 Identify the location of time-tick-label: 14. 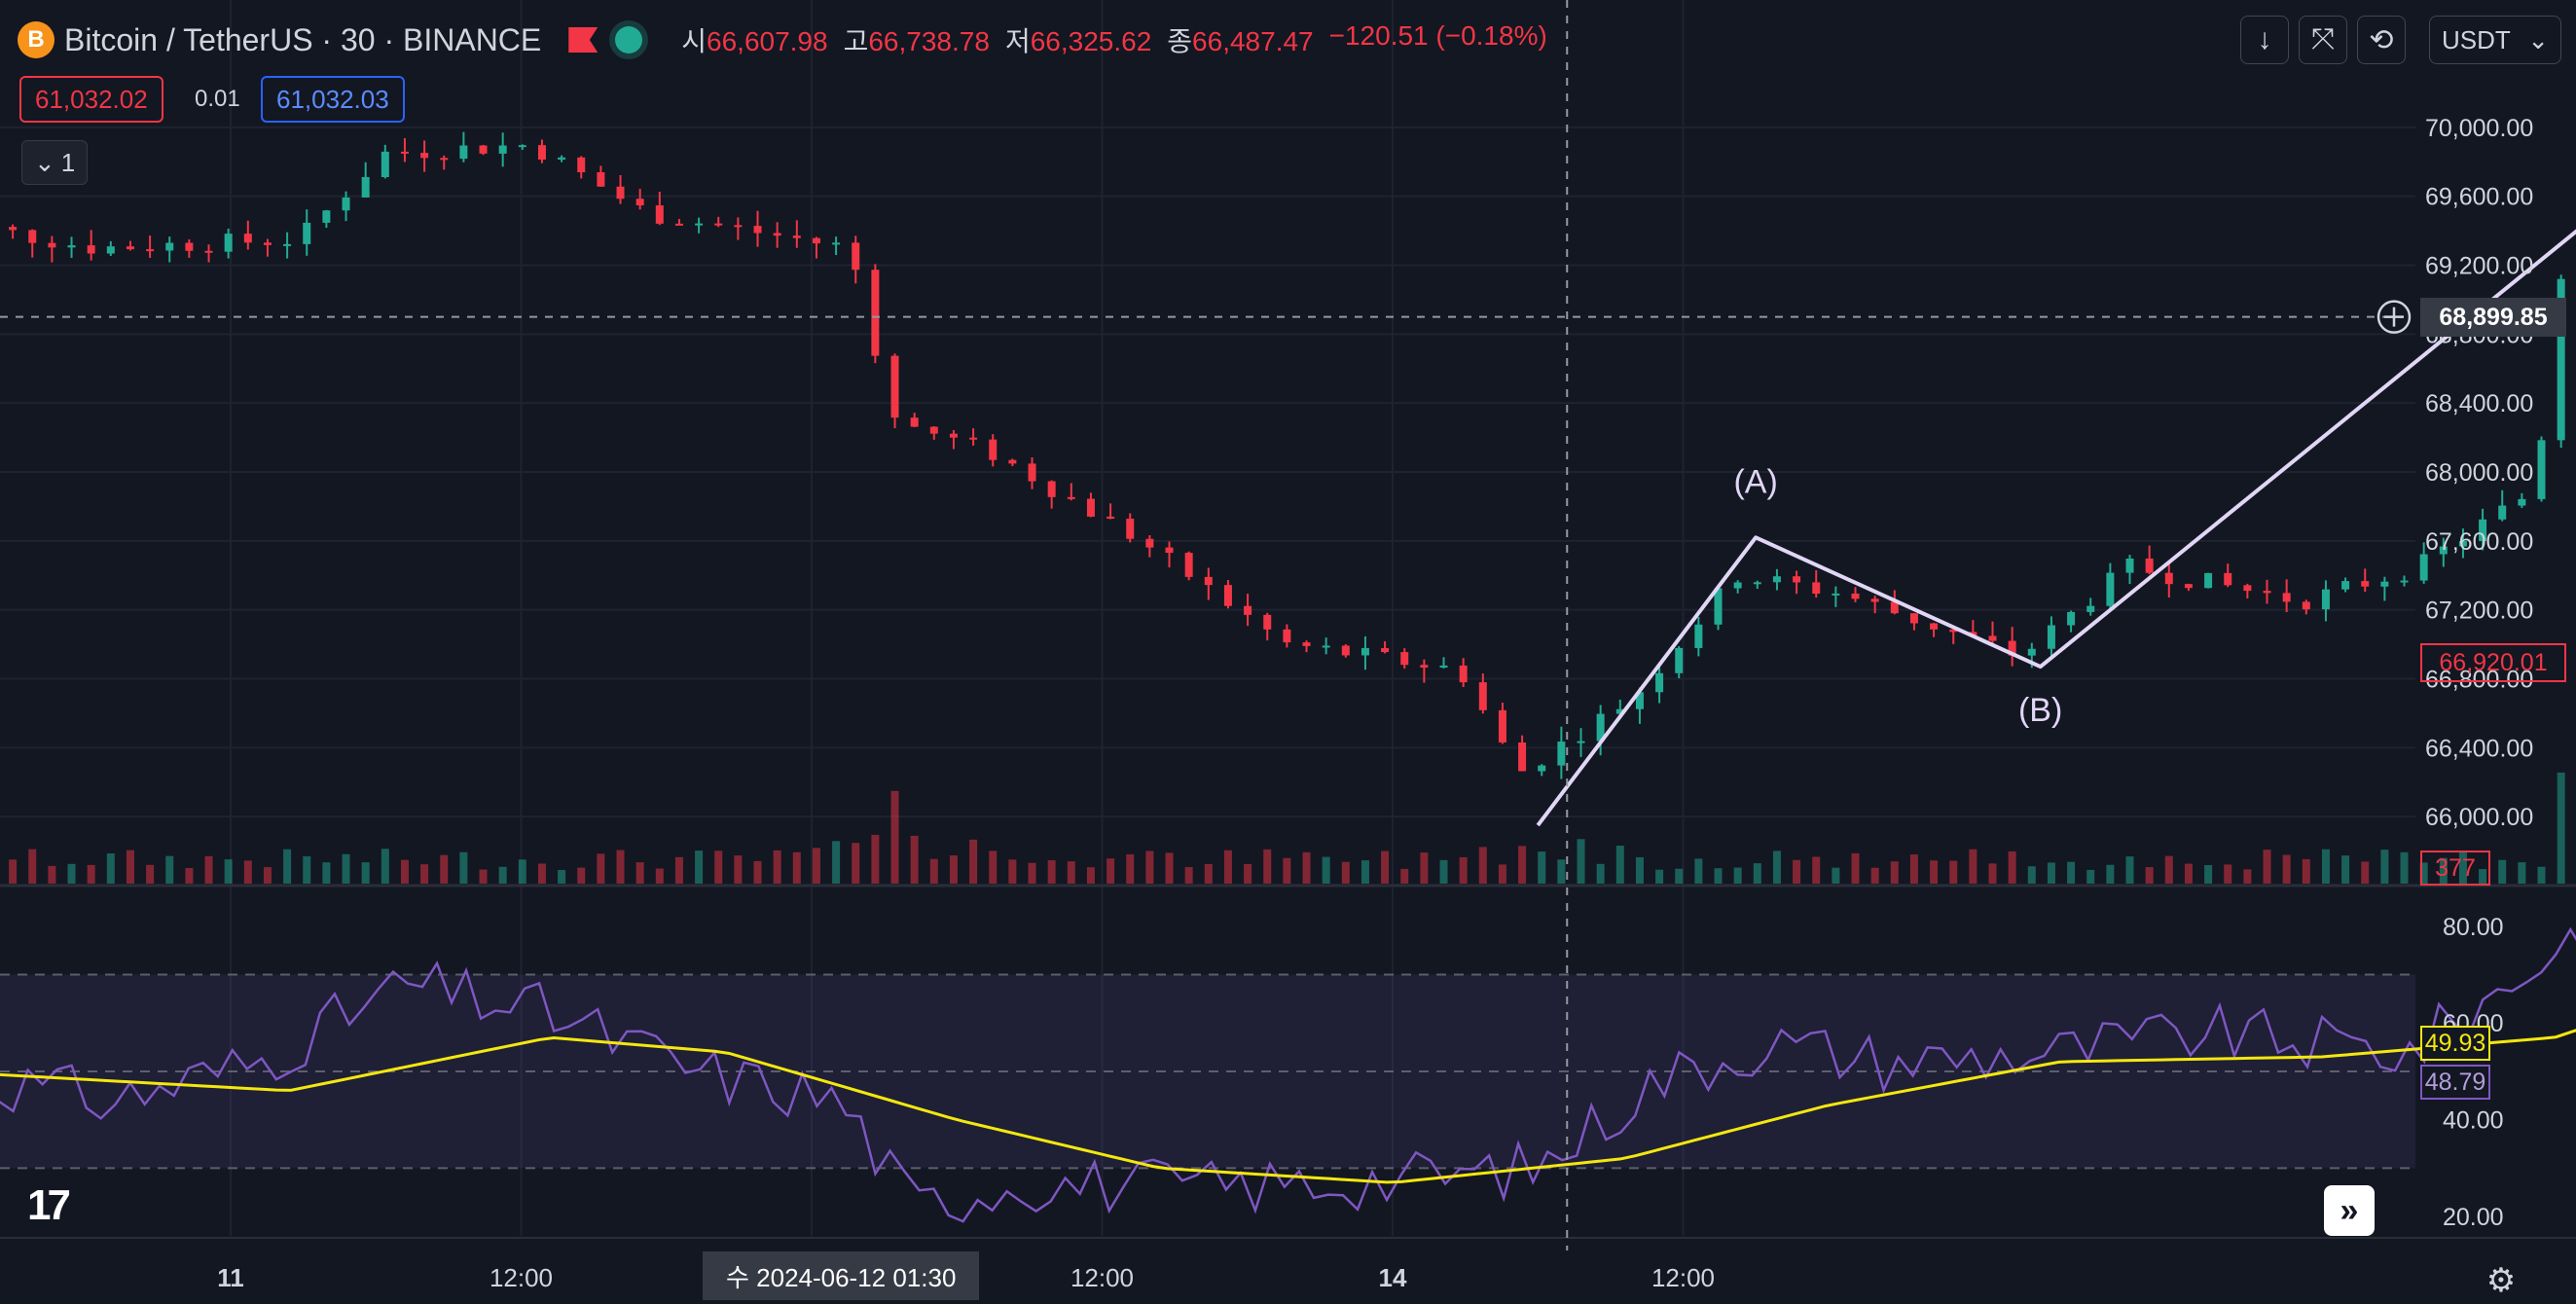
(1393, 1277).